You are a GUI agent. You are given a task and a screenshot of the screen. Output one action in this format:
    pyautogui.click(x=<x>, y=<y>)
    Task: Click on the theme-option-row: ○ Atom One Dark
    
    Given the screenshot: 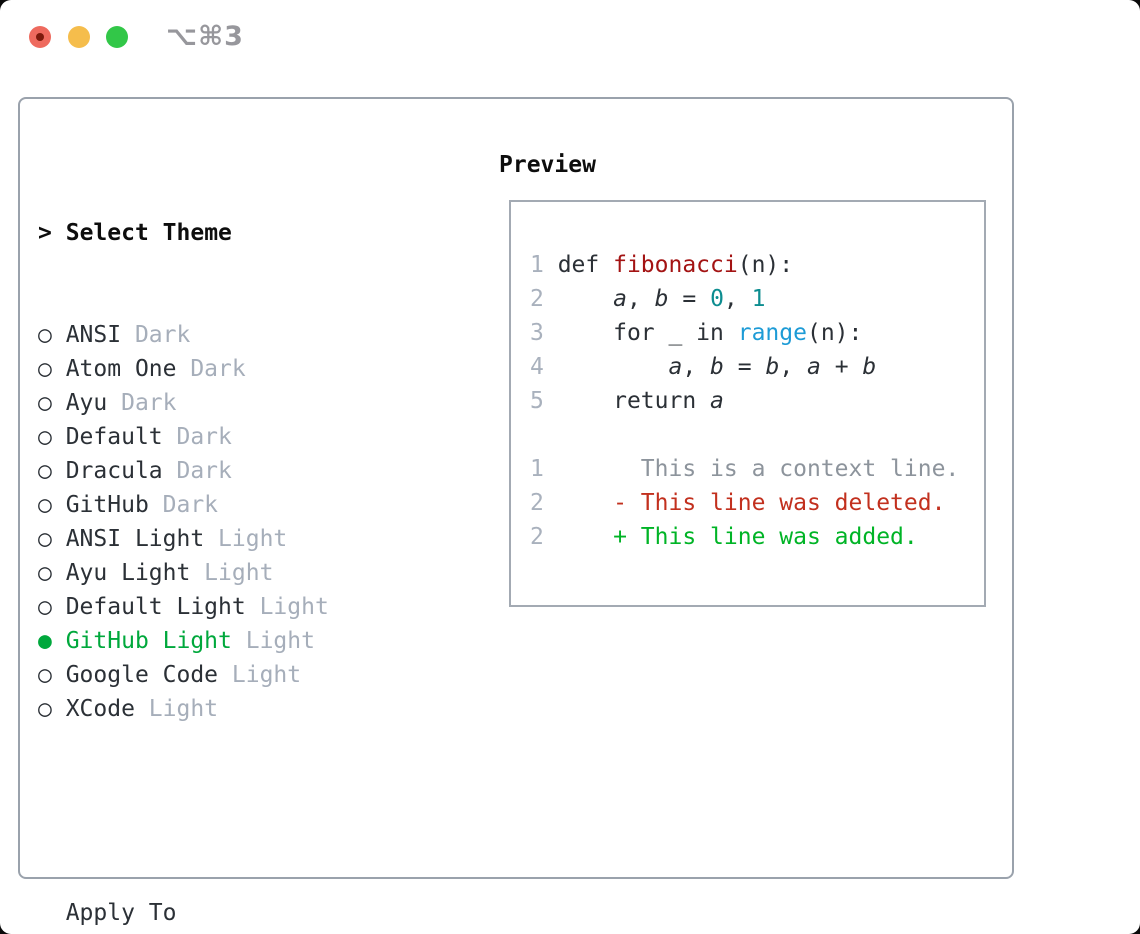 What is the action you would take?
    pyautogui.click(x=232, y=369)
    